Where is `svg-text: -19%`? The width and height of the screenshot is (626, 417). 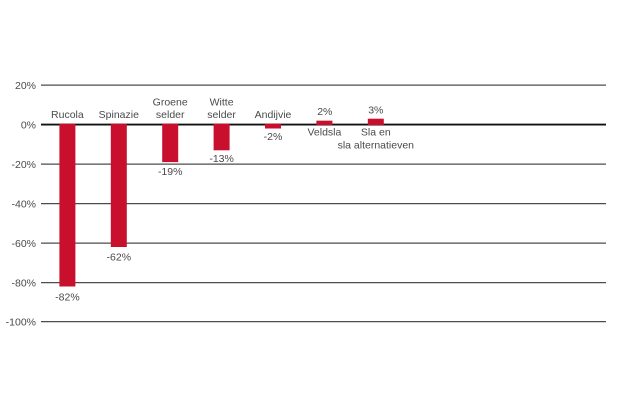 svg-text: -19% is located at coordinates (170, 172).